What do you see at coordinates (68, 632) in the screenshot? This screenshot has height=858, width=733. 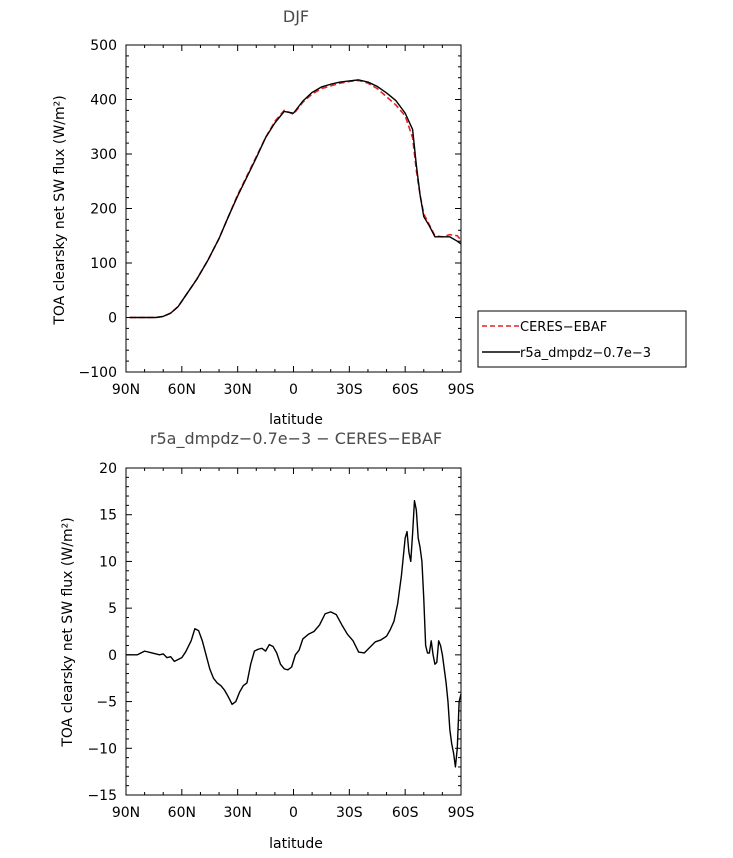 I see `y-axis-label-bottom: TOA clearsky net SW flux (W/m²)` at bounding box center [68, 632].